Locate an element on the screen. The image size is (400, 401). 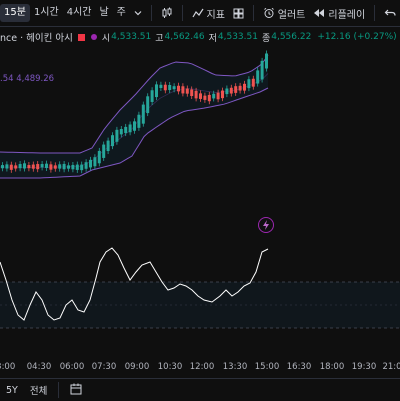
change-value: +12.16 (+0.27%) is located at coordinates (357, 37).